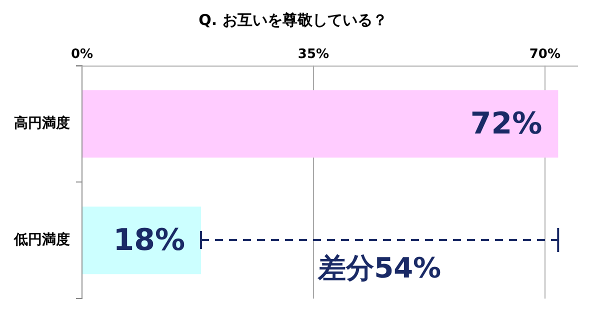 This screenshot has height=321, width=600. I want to click on y-tick-label: 低円満度, so click(41, 239).